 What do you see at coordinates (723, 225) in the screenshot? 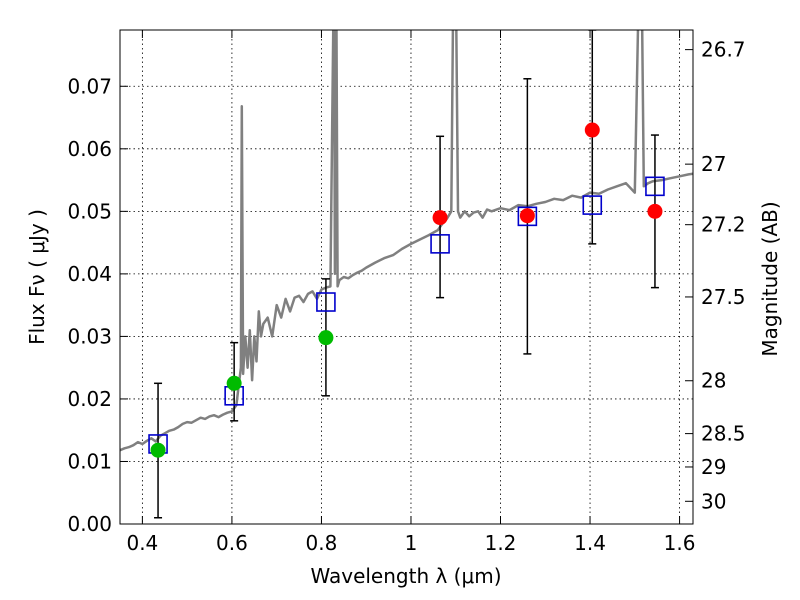
I see `y2-tick-label: 27.2` at bounding box center [723, 225].